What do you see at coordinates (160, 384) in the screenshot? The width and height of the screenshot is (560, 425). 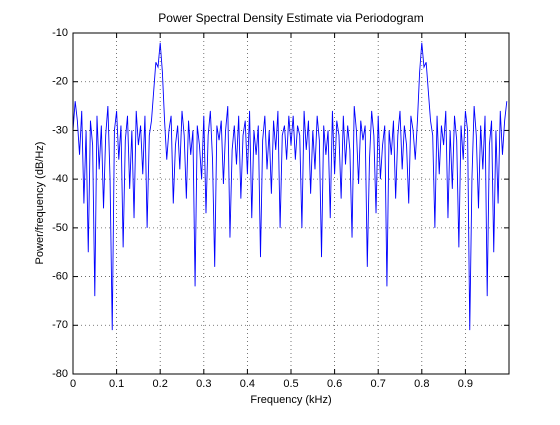 I see `x-tick-label: 0.2` at bounding box center [160, 384].